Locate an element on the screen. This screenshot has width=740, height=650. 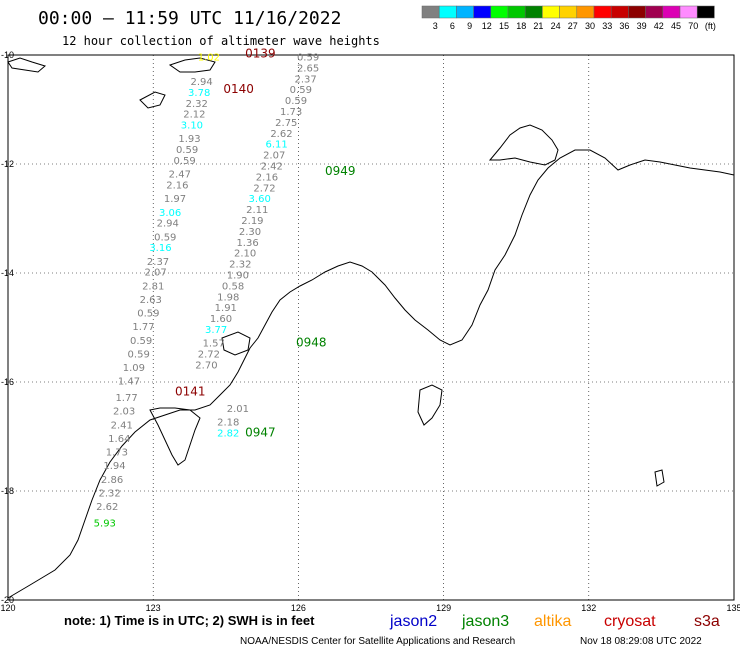
legend-label: 42 is located at coordinates (659, 26).